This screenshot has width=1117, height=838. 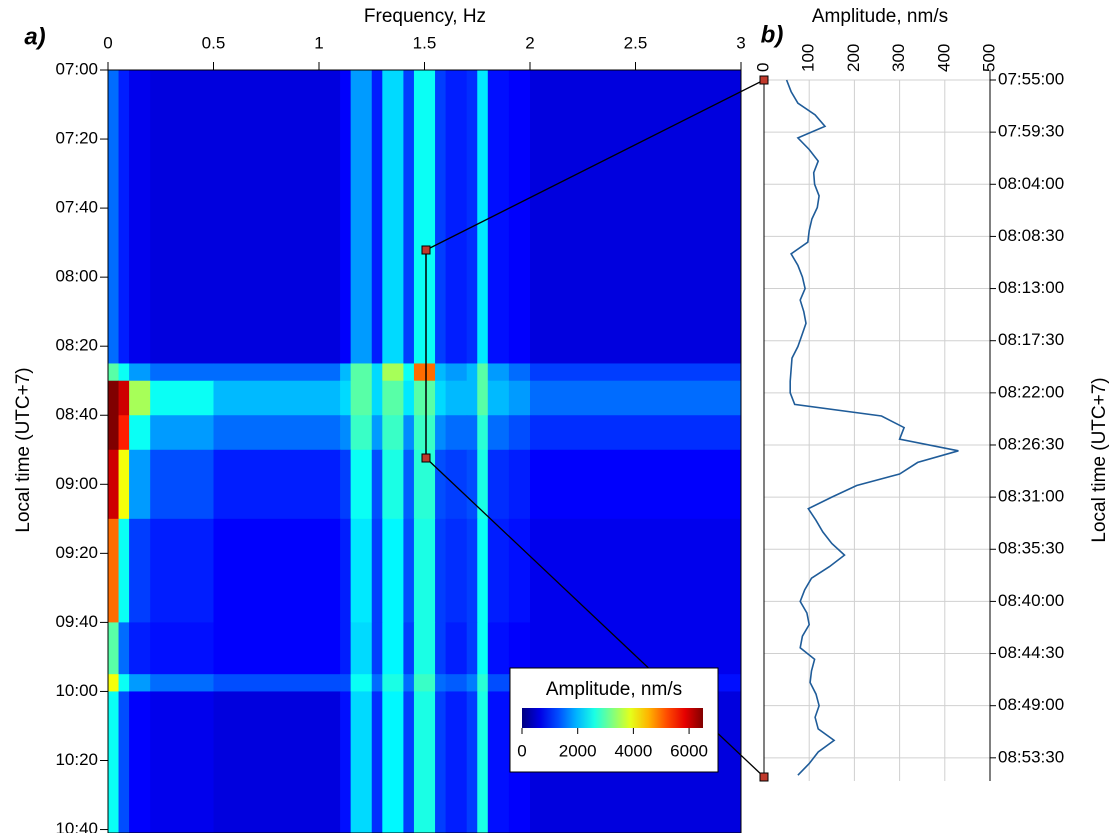 I want to click on x-tick-label: 1, so click(x=318, y=42).